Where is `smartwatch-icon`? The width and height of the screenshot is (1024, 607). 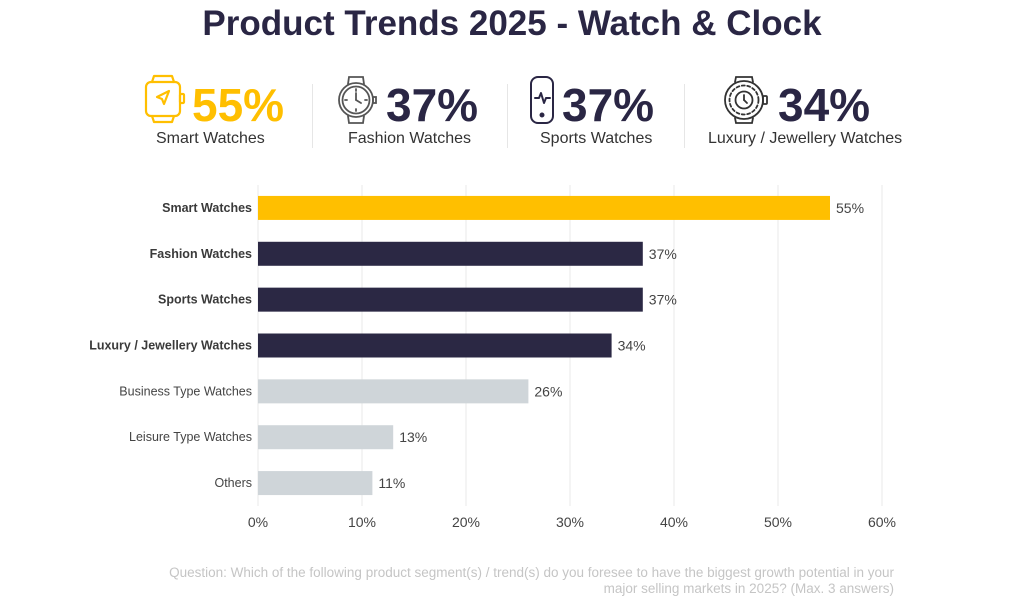
smartwatch-icon is located at coordinates (164, 101).